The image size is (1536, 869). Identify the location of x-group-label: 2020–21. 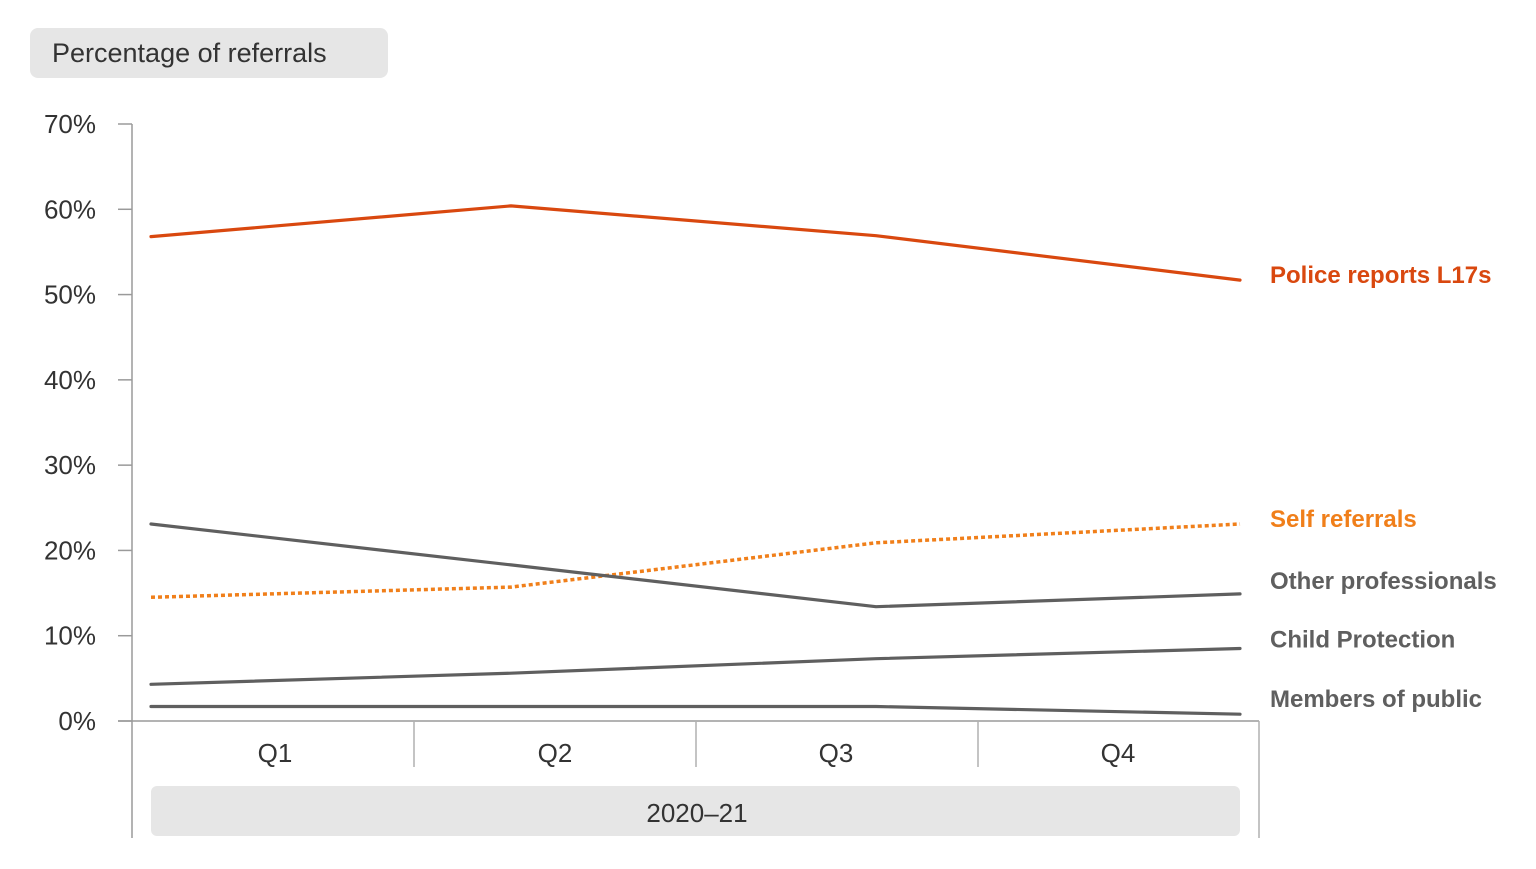
(695, 811).